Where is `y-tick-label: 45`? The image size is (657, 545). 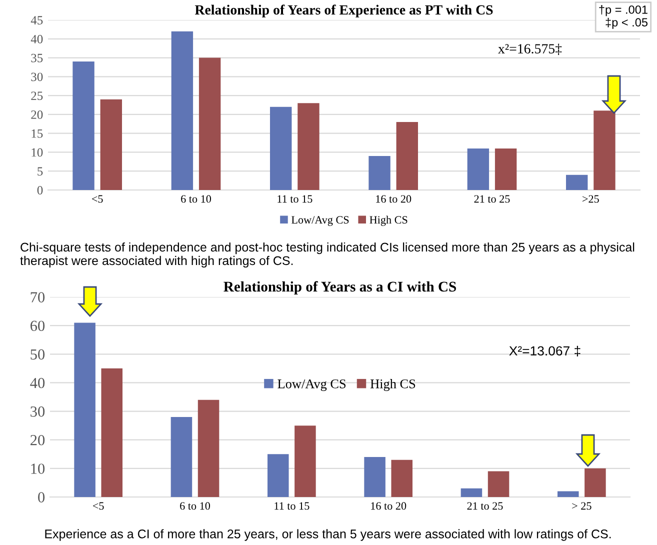 y-tick-label: 45 is located at coordinates (36, 20).